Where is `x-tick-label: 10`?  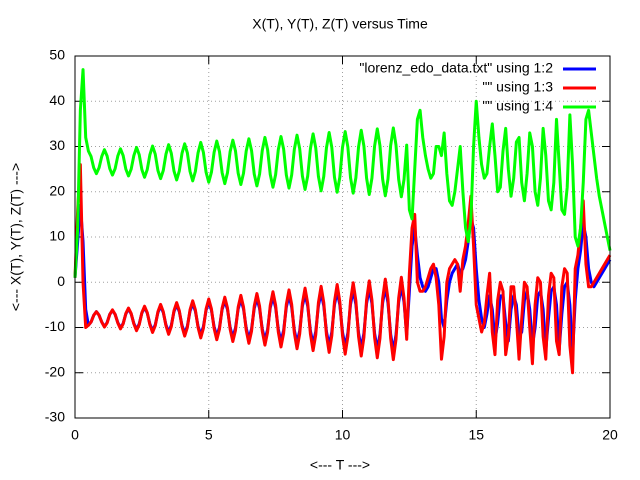
x-tick-label: 10 is located at coordinates (343, 435).